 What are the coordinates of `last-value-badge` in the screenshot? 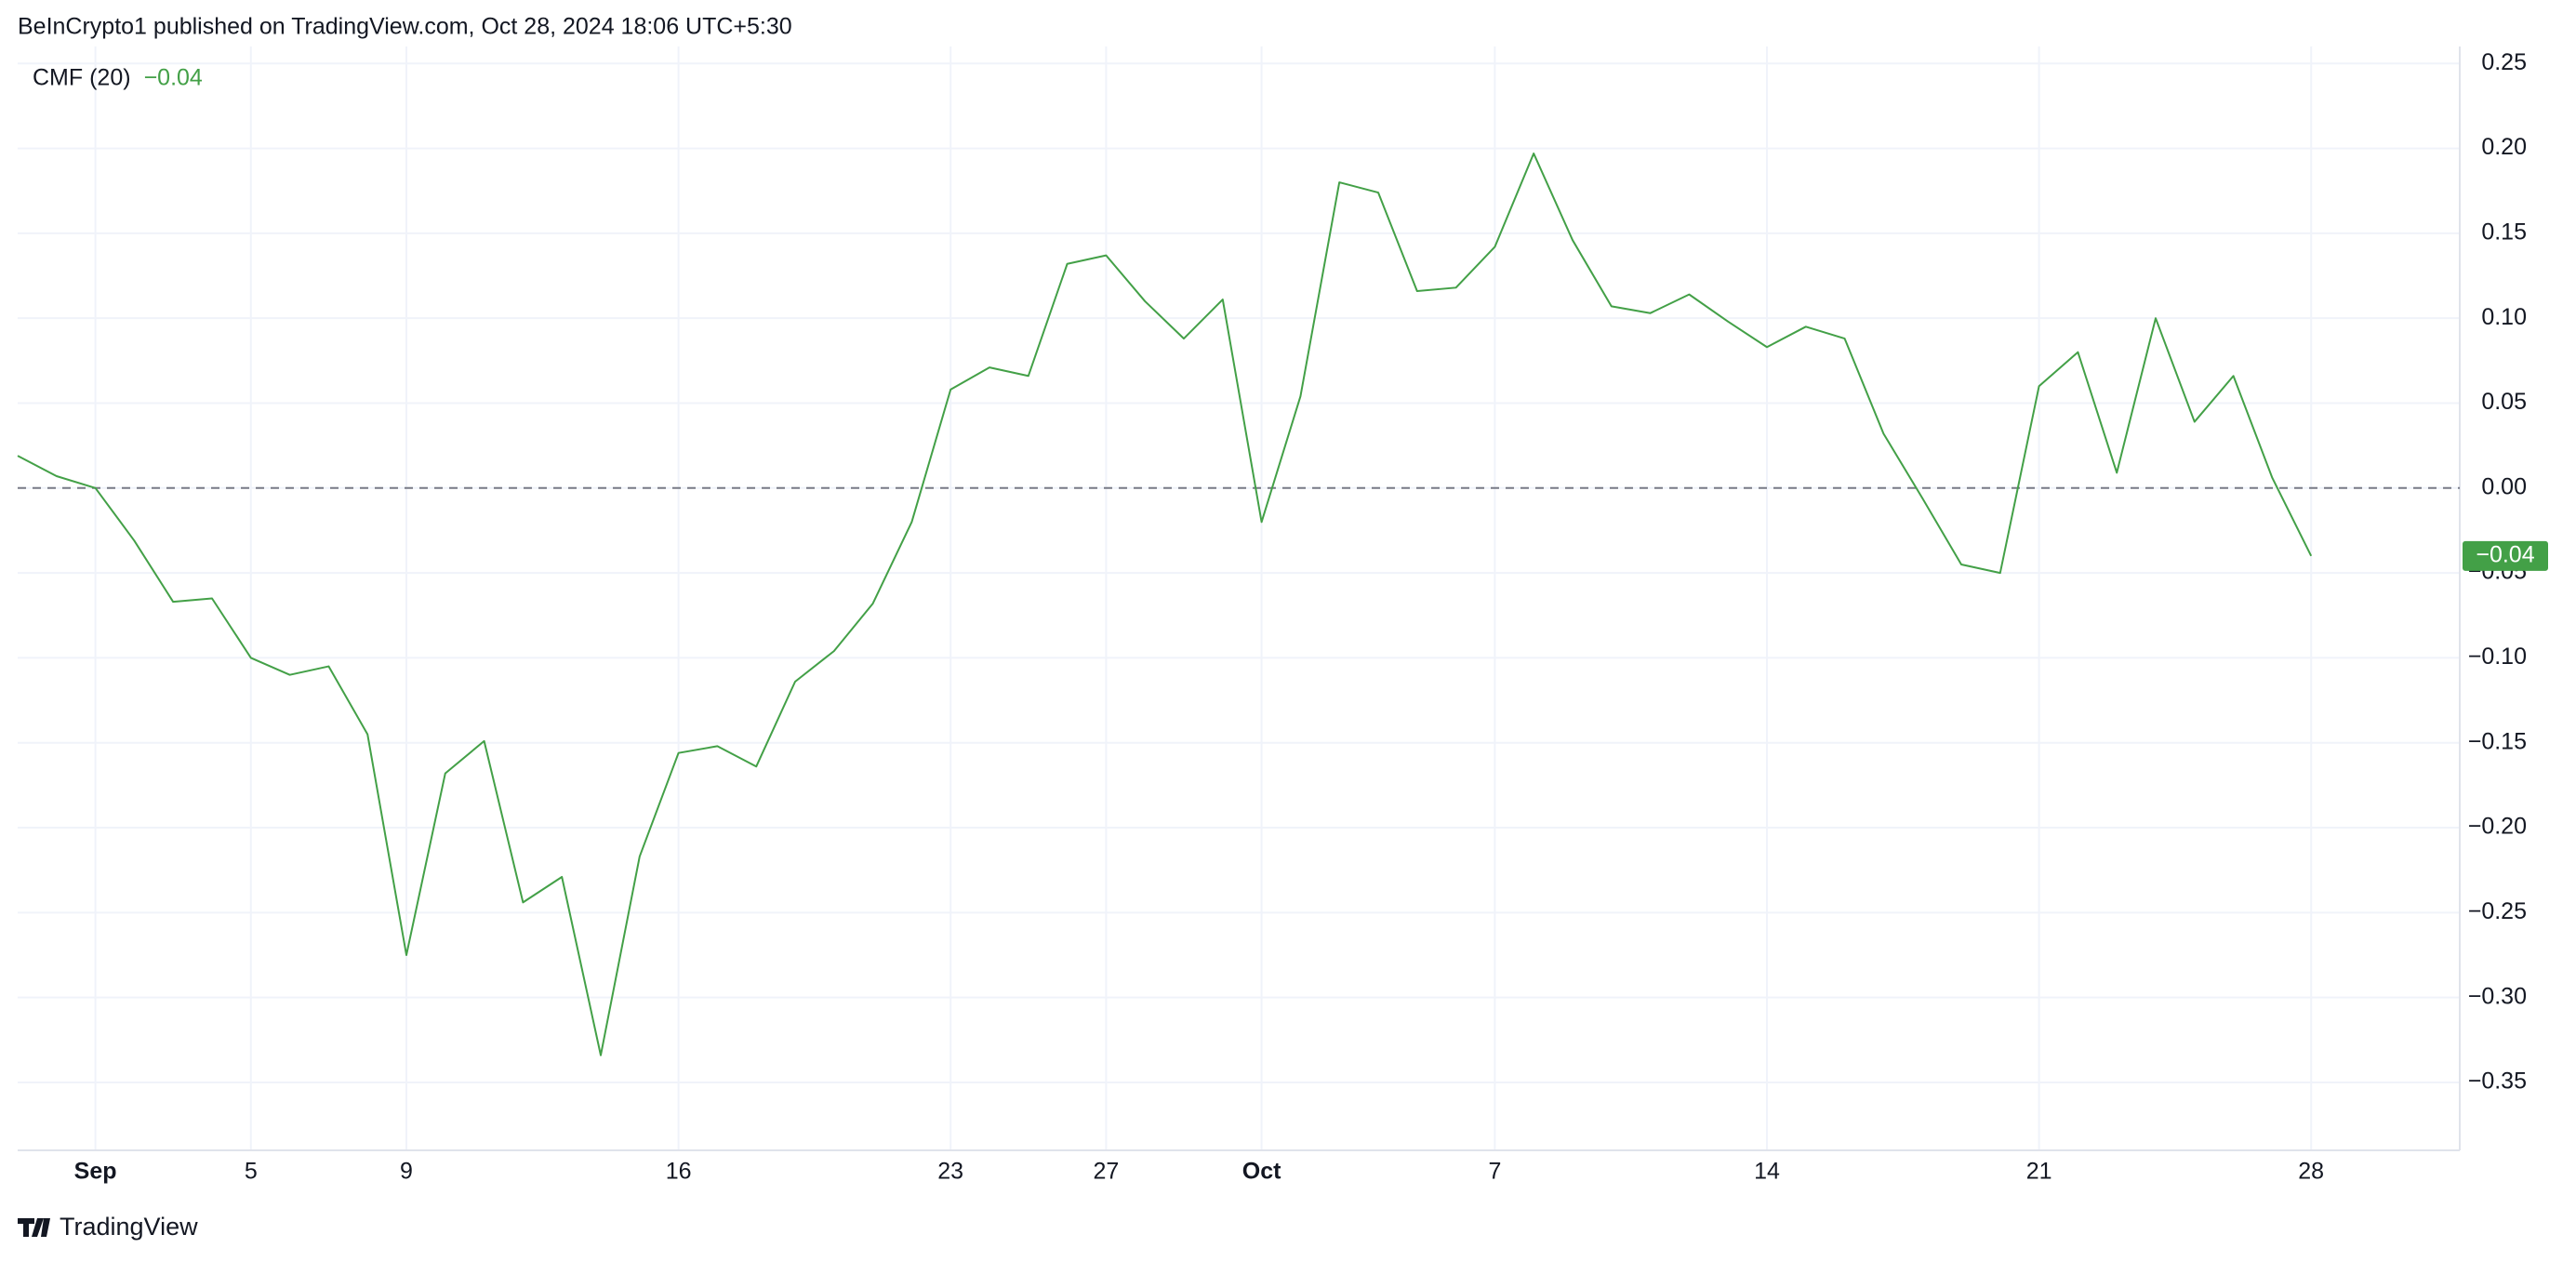 It's located at (2505, 555).